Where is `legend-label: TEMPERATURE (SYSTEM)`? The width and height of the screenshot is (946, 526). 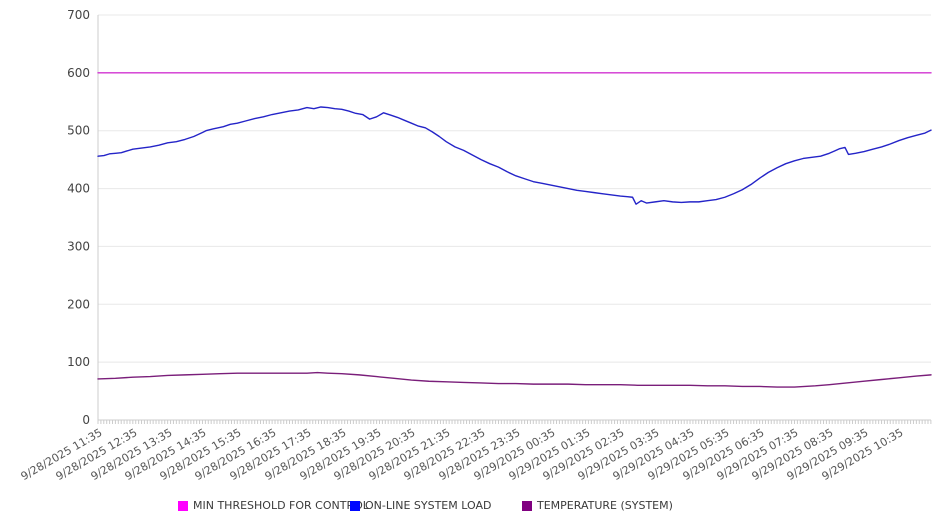 legend-label: TEMPERATURE (SYSTEM) is located at coordinates (605, 505).